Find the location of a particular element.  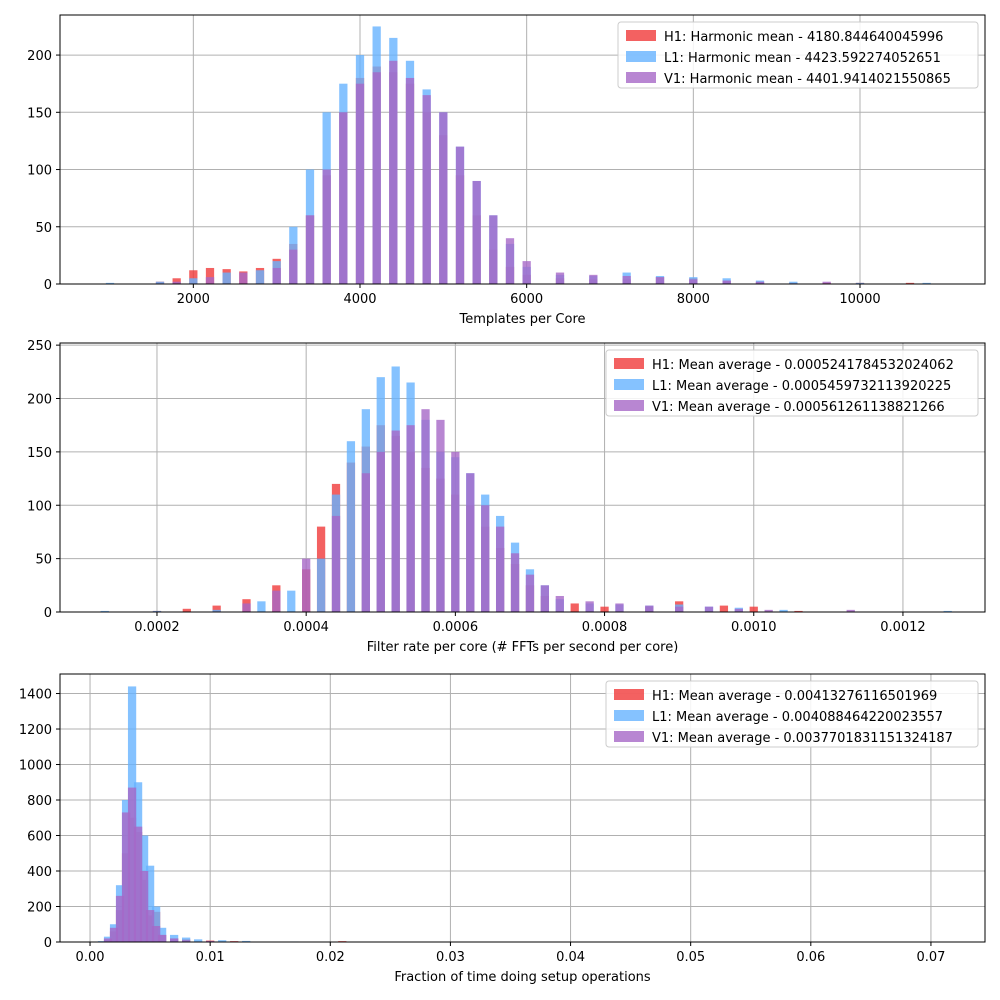

x-tick-label: 0.06 is located at coordinates (810, 957).